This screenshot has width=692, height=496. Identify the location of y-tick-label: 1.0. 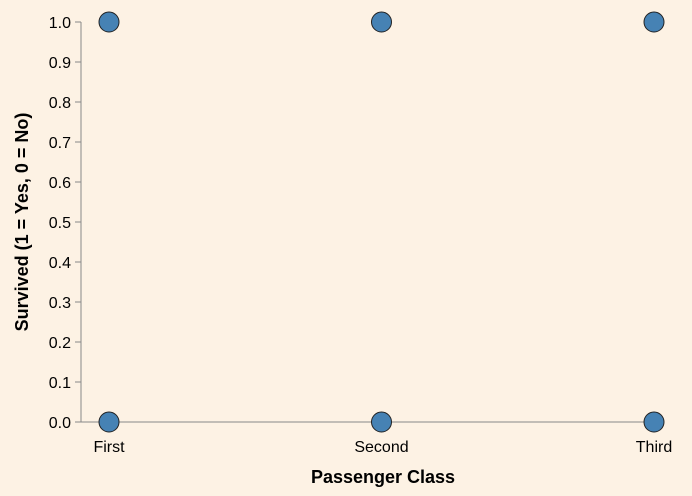
(60, 23).